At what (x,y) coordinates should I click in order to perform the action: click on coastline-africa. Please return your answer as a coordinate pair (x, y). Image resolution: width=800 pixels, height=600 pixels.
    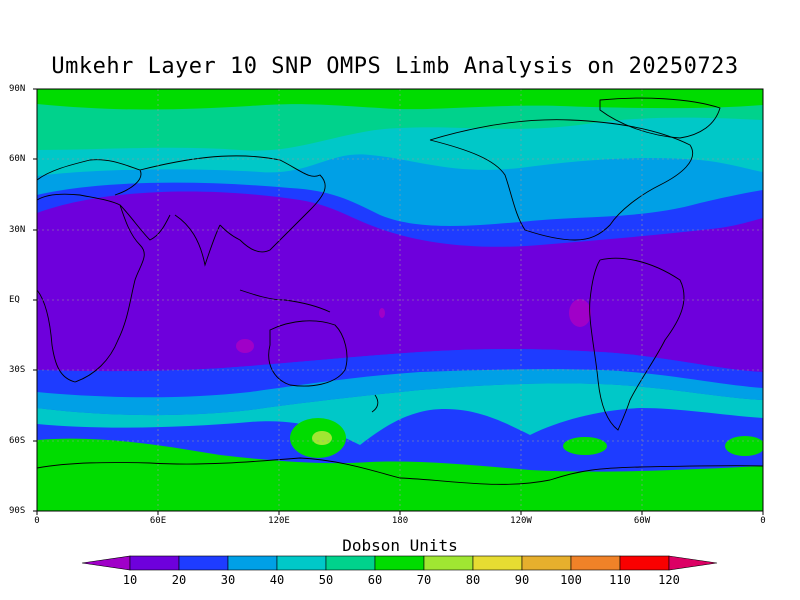
    Looking at the image, I should click on (91, 288).